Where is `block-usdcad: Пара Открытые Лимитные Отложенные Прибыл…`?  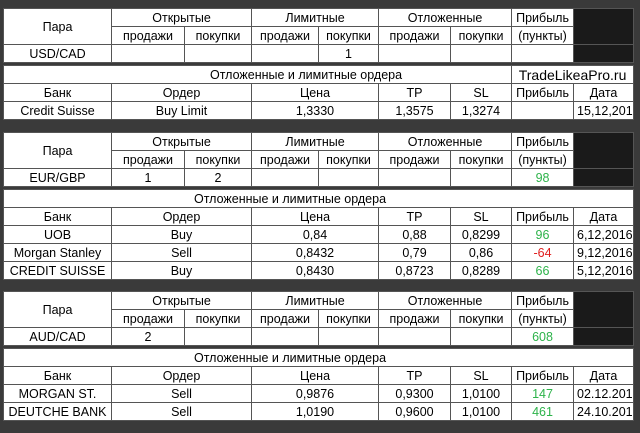 block-usdcad: Пара Открытые Лимитные Отложенные Прибыл… is located at coordinates (319, 35).